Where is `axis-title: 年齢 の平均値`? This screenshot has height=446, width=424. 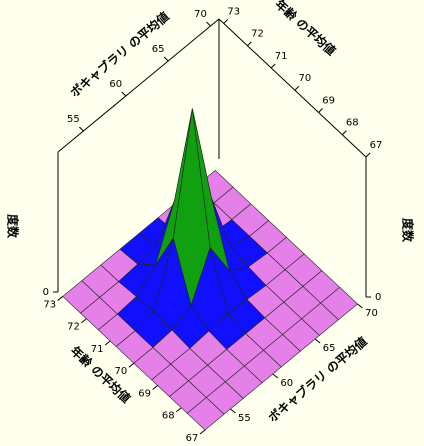
axis-title: 年齢 の平均値 is located at coordinates (305, 29).